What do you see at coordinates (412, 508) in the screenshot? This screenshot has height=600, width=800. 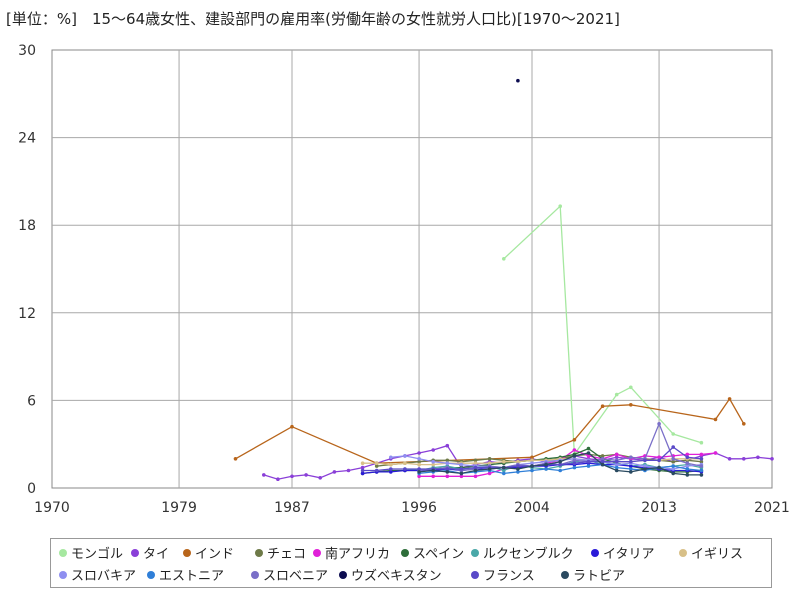 I see `x-axis-ticks: 1970 1979 1987 1996 2004 2013 2021` at bounding box center [412, 508].